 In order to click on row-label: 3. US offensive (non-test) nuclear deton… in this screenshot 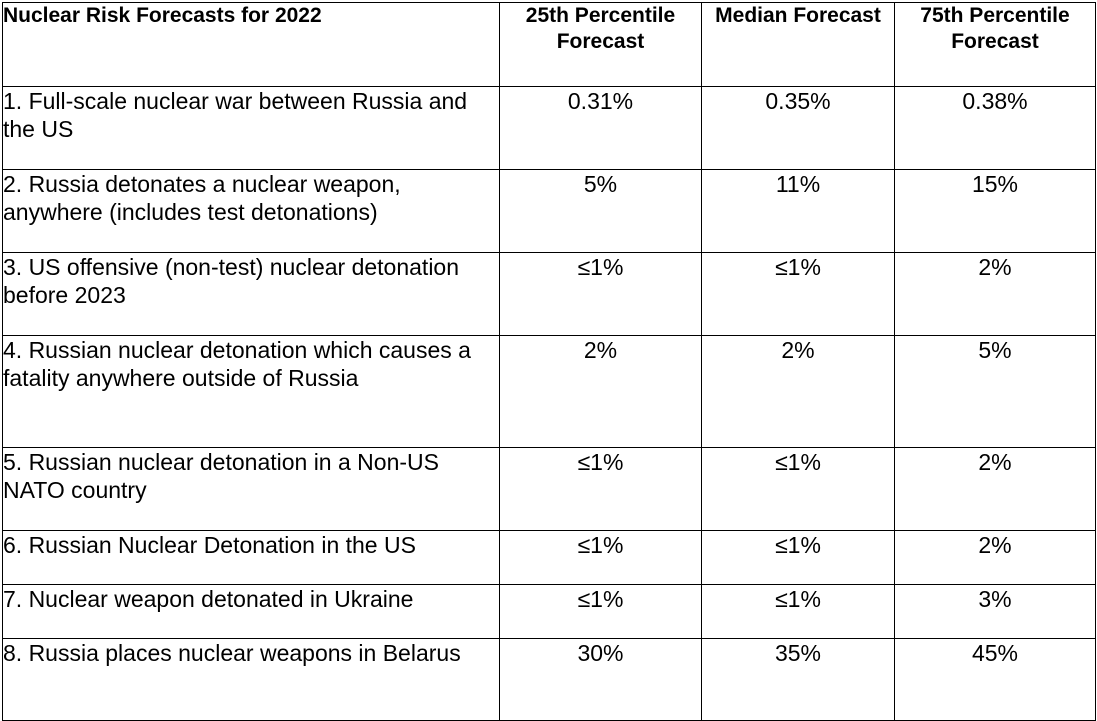, I will do `click(251, 294)`.